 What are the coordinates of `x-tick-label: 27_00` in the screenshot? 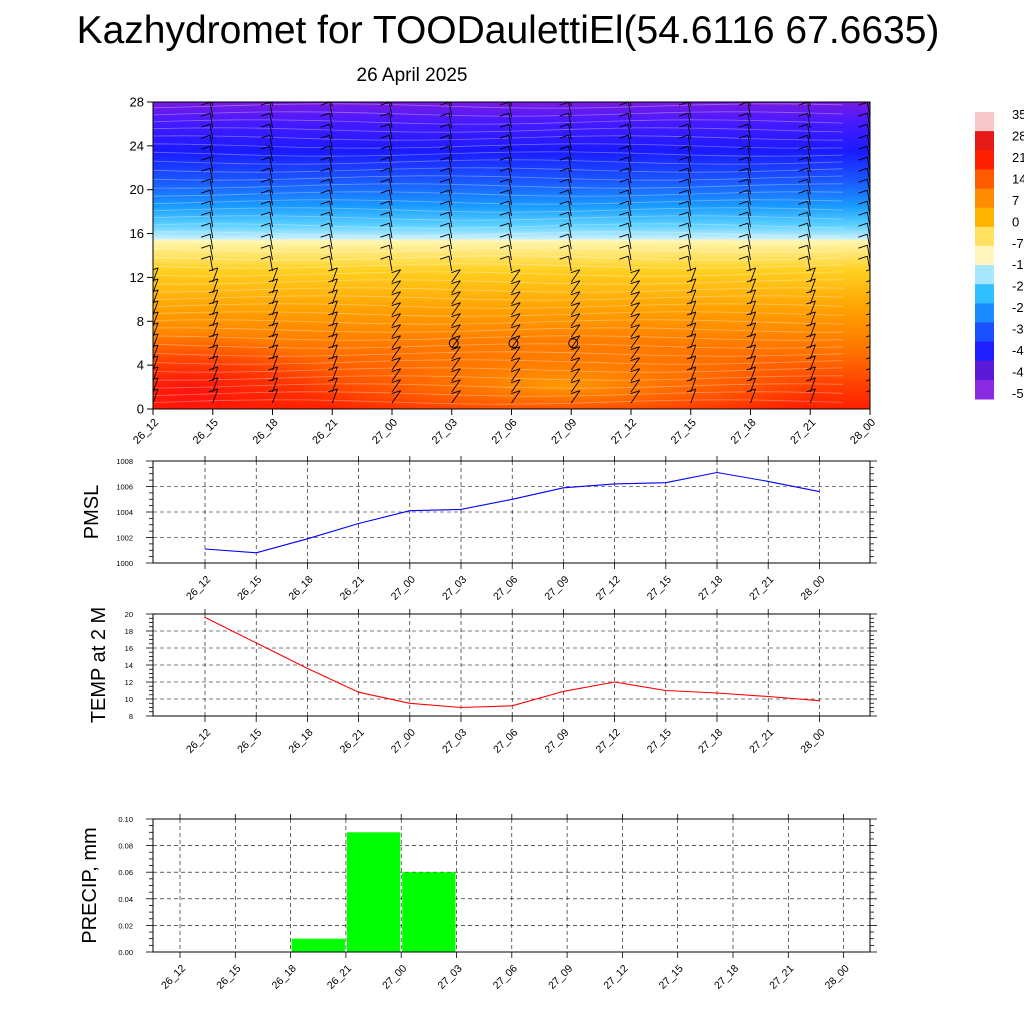 It's located at (403, 588).